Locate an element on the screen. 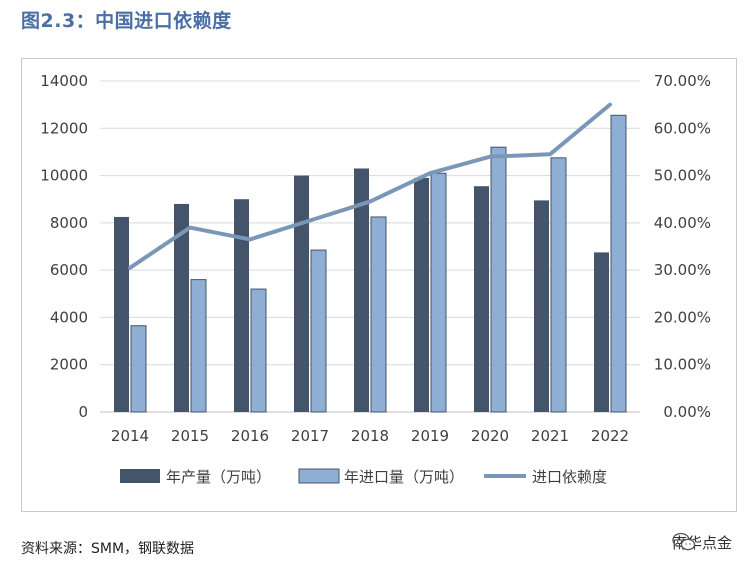 This screenshot has width=752, height=569. y-left-tick-label: 0 is located at coordinates (83, 412).